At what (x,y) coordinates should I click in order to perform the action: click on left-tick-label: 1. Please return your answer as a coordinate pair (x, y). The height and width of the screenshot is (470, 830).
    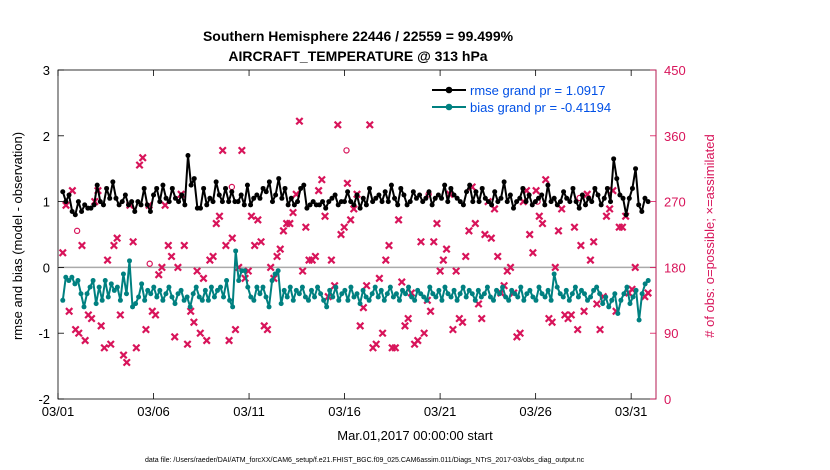
    Looking at the image, I should click on (46, 202).